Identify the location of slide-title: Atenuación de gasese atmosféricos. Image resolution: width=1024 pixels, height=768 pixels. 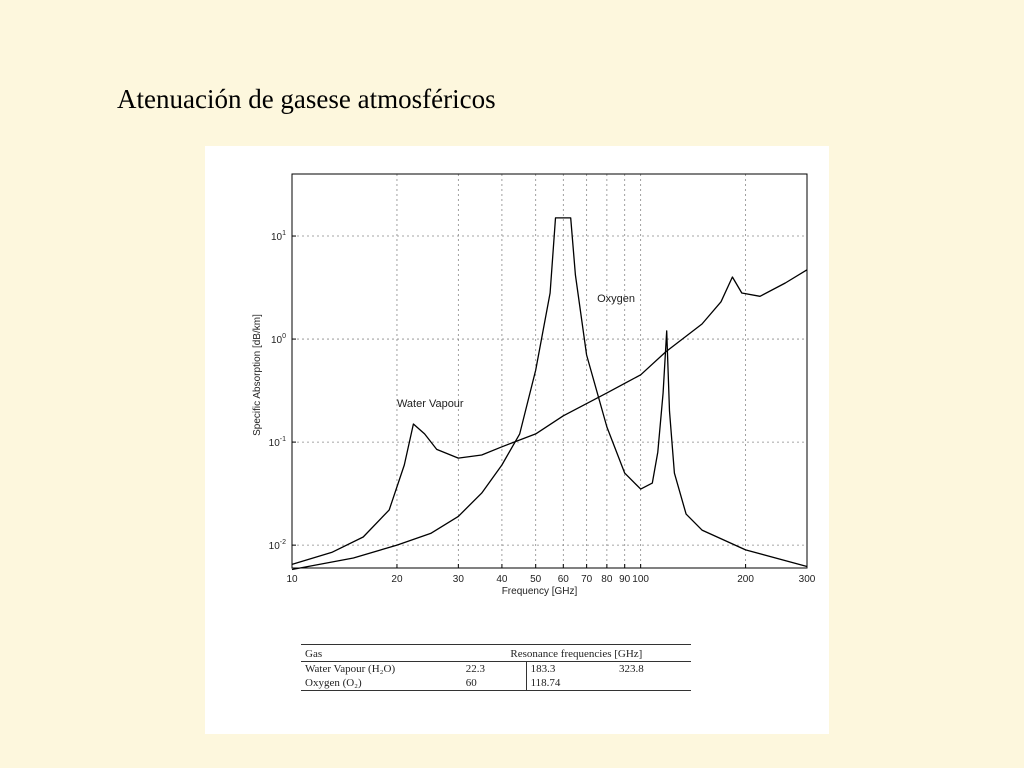
(306, 99).